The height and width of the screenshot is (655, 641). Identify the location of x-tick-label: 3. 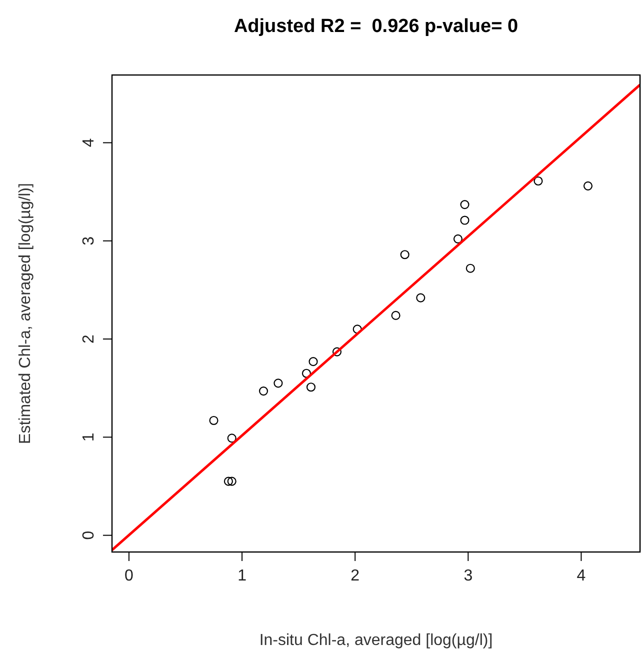
(468, 575).